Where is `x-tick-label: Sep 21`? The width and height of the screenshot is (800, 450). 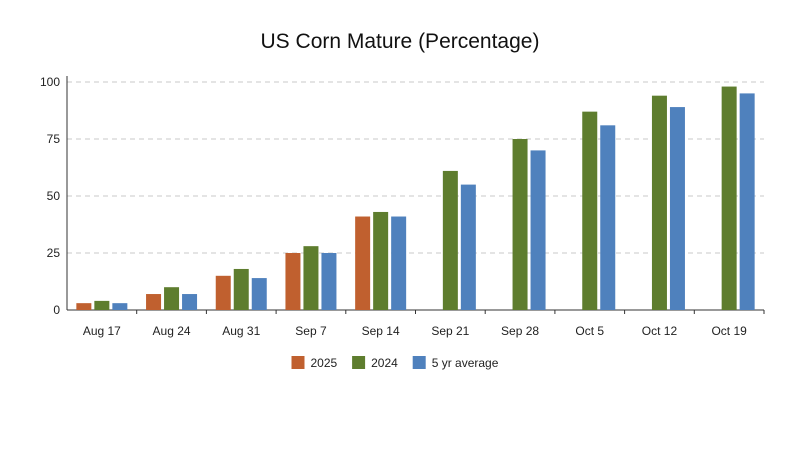 x-tick-label: Sep 21 is located at coordinates (450, 331).